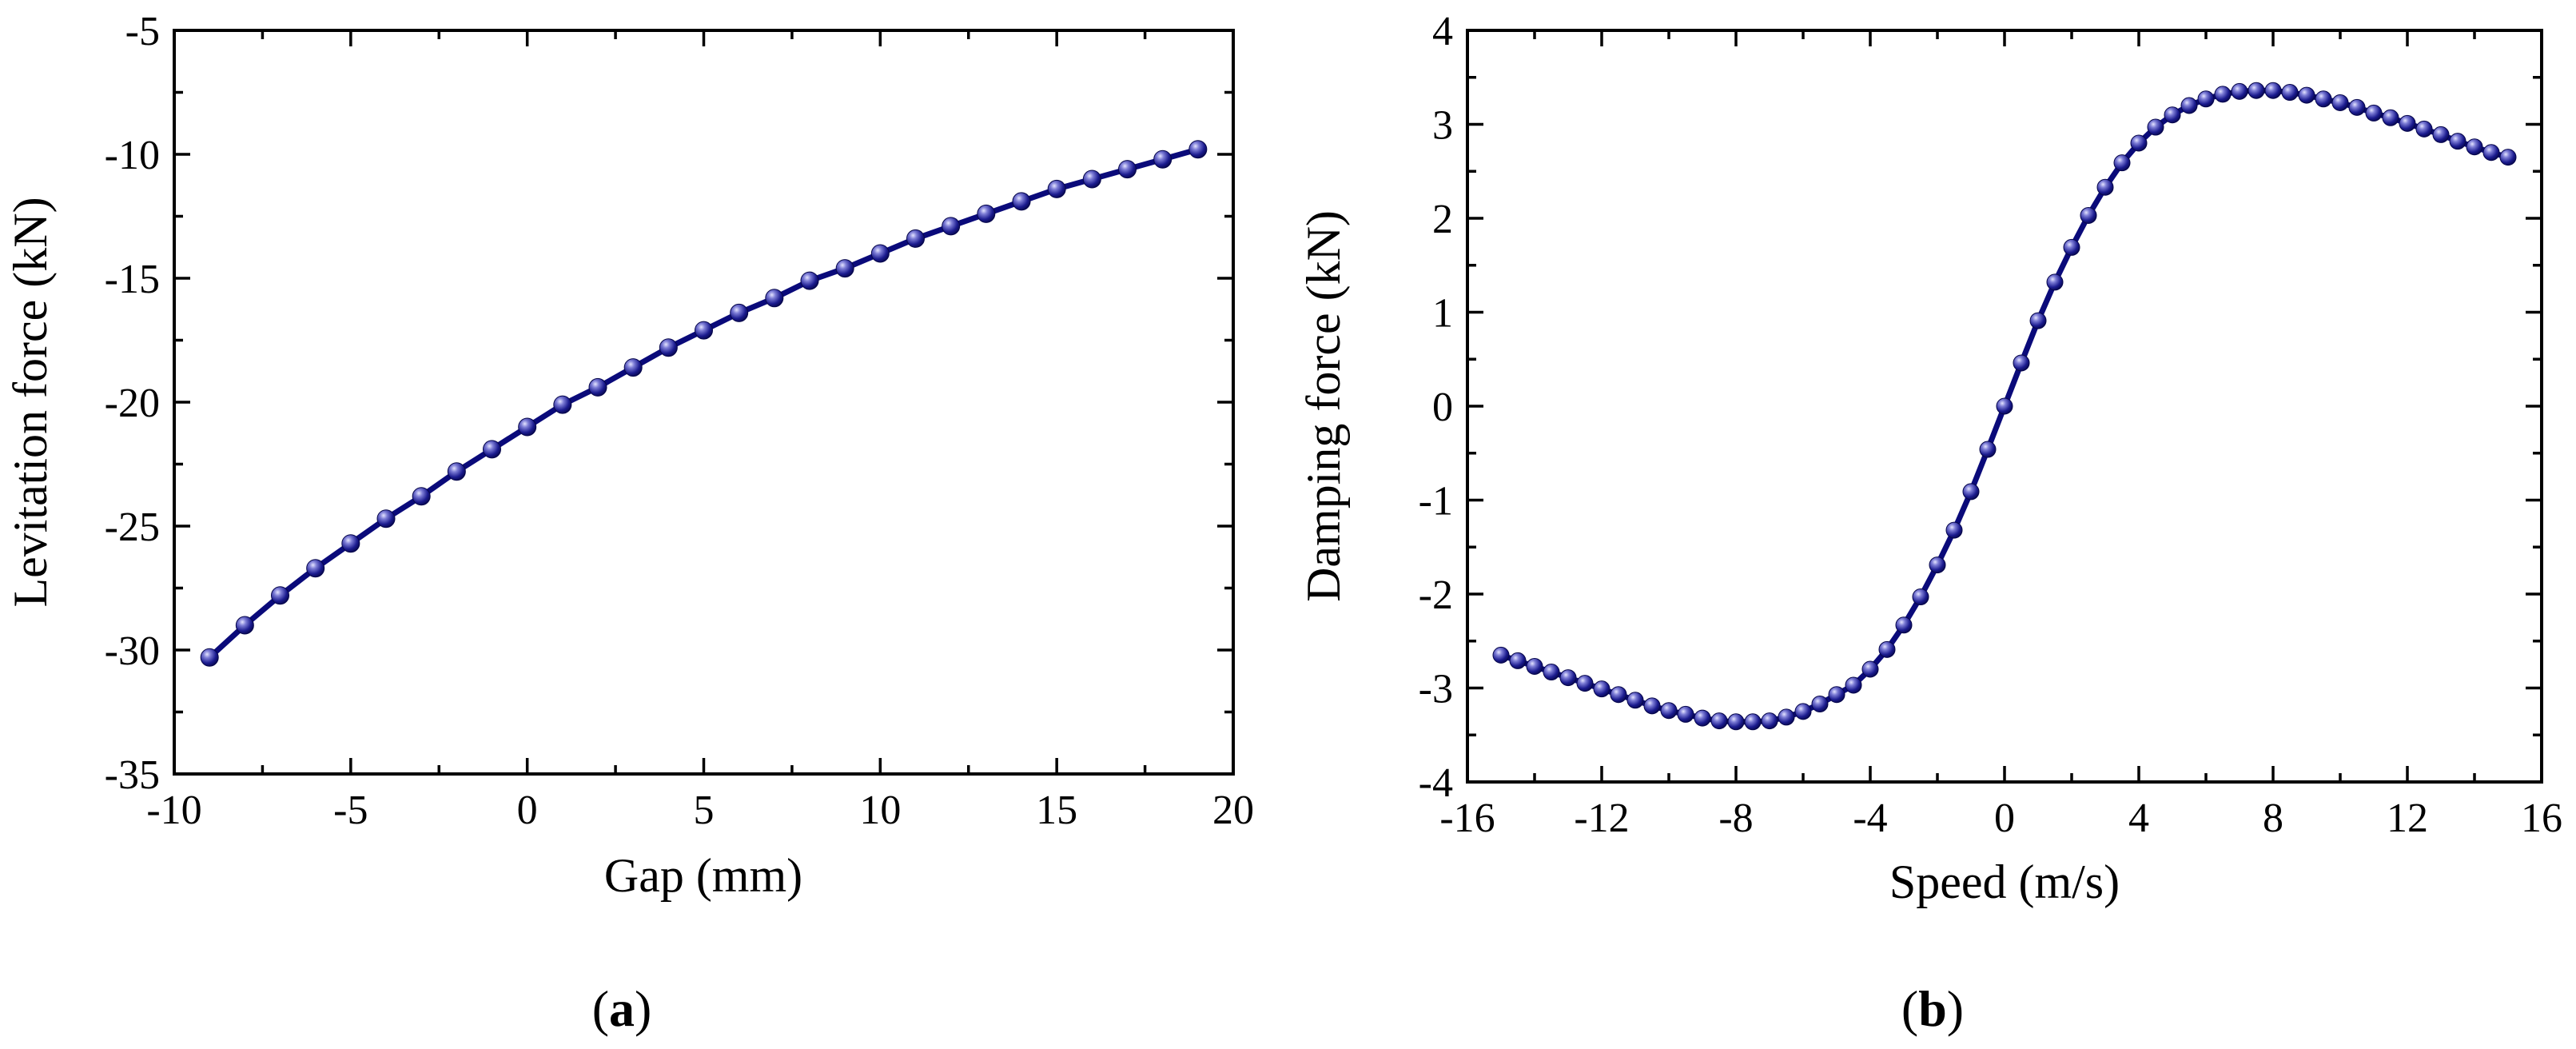  Describe the element at coordinates (1601, 818) in the screenshot. I see `x-tick-label-b: -12` at that location.